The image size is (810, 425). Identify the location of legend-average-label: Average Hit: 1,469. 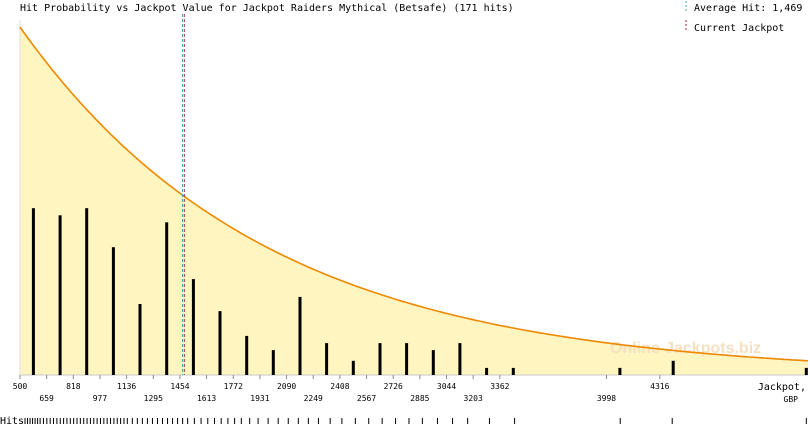
(748, 8).